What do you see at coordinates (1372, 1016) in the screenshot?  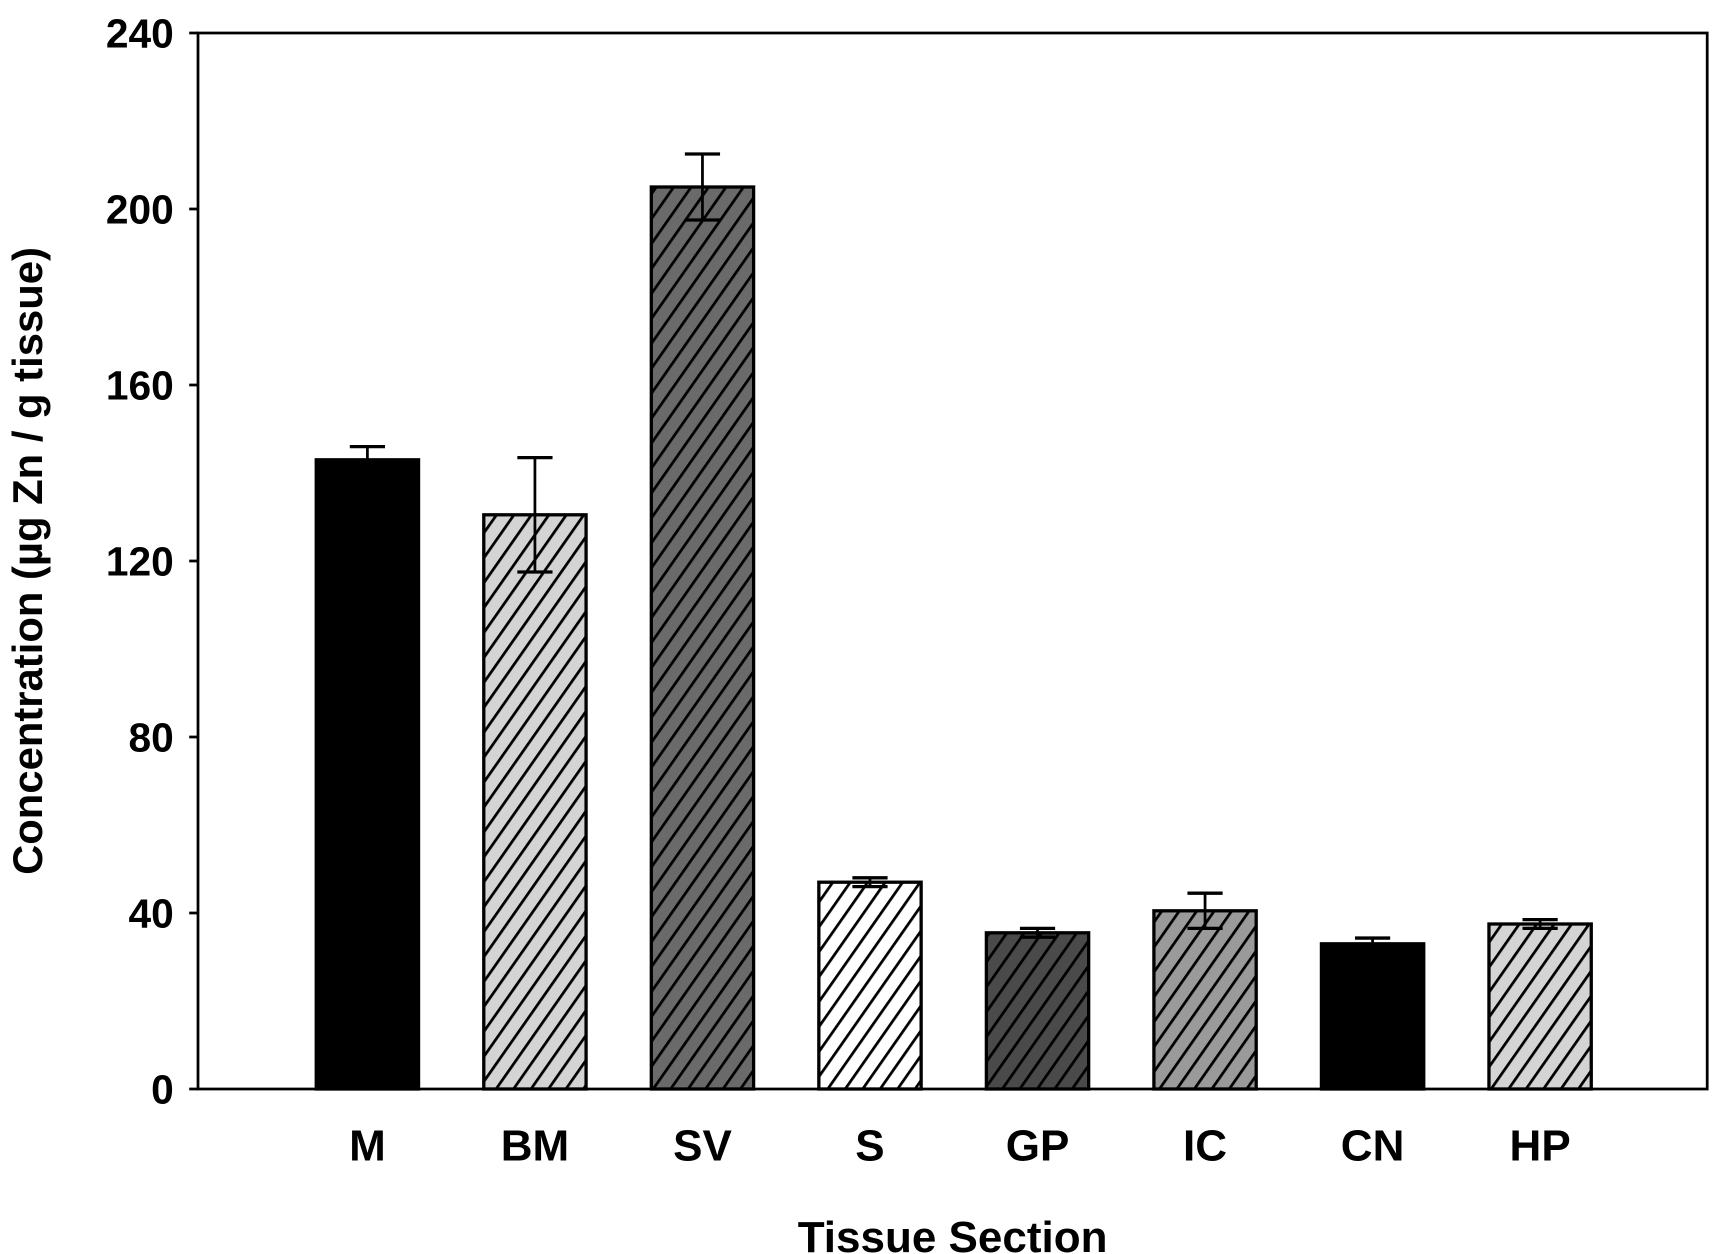 I see `bar-cn` at bounding box center [1372, 1016].